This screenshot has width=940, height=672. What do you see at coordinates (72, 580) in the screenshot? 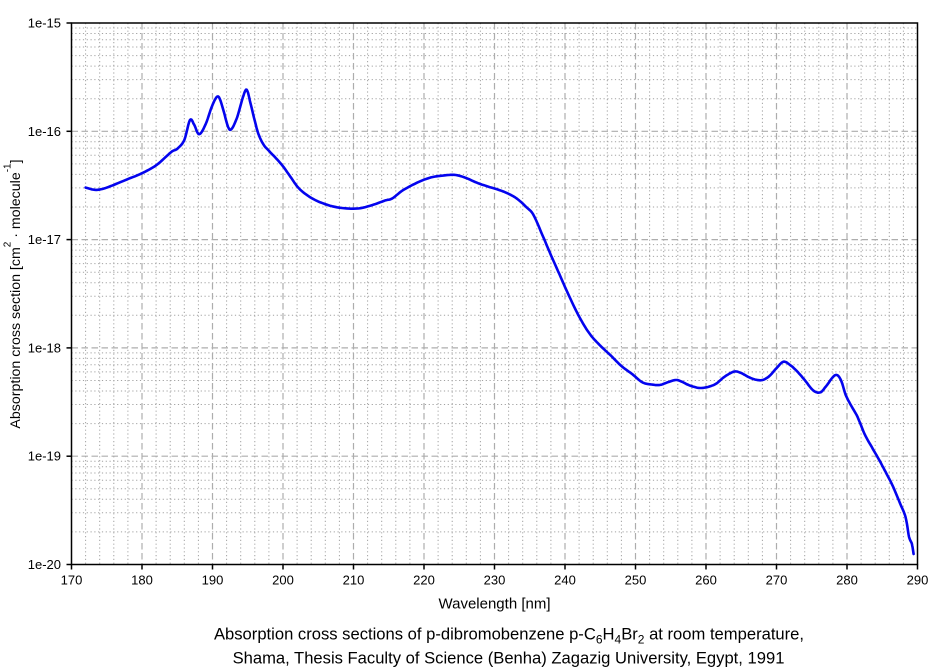
I see `svg-text: 170` at bounding box center [72, 580].